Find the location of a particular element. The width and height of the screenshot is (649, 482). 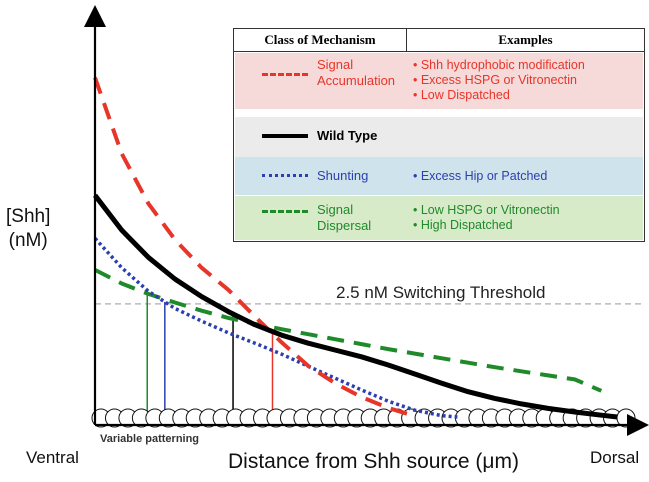

legend-sample-shunting is located at coordinates (285, 175).